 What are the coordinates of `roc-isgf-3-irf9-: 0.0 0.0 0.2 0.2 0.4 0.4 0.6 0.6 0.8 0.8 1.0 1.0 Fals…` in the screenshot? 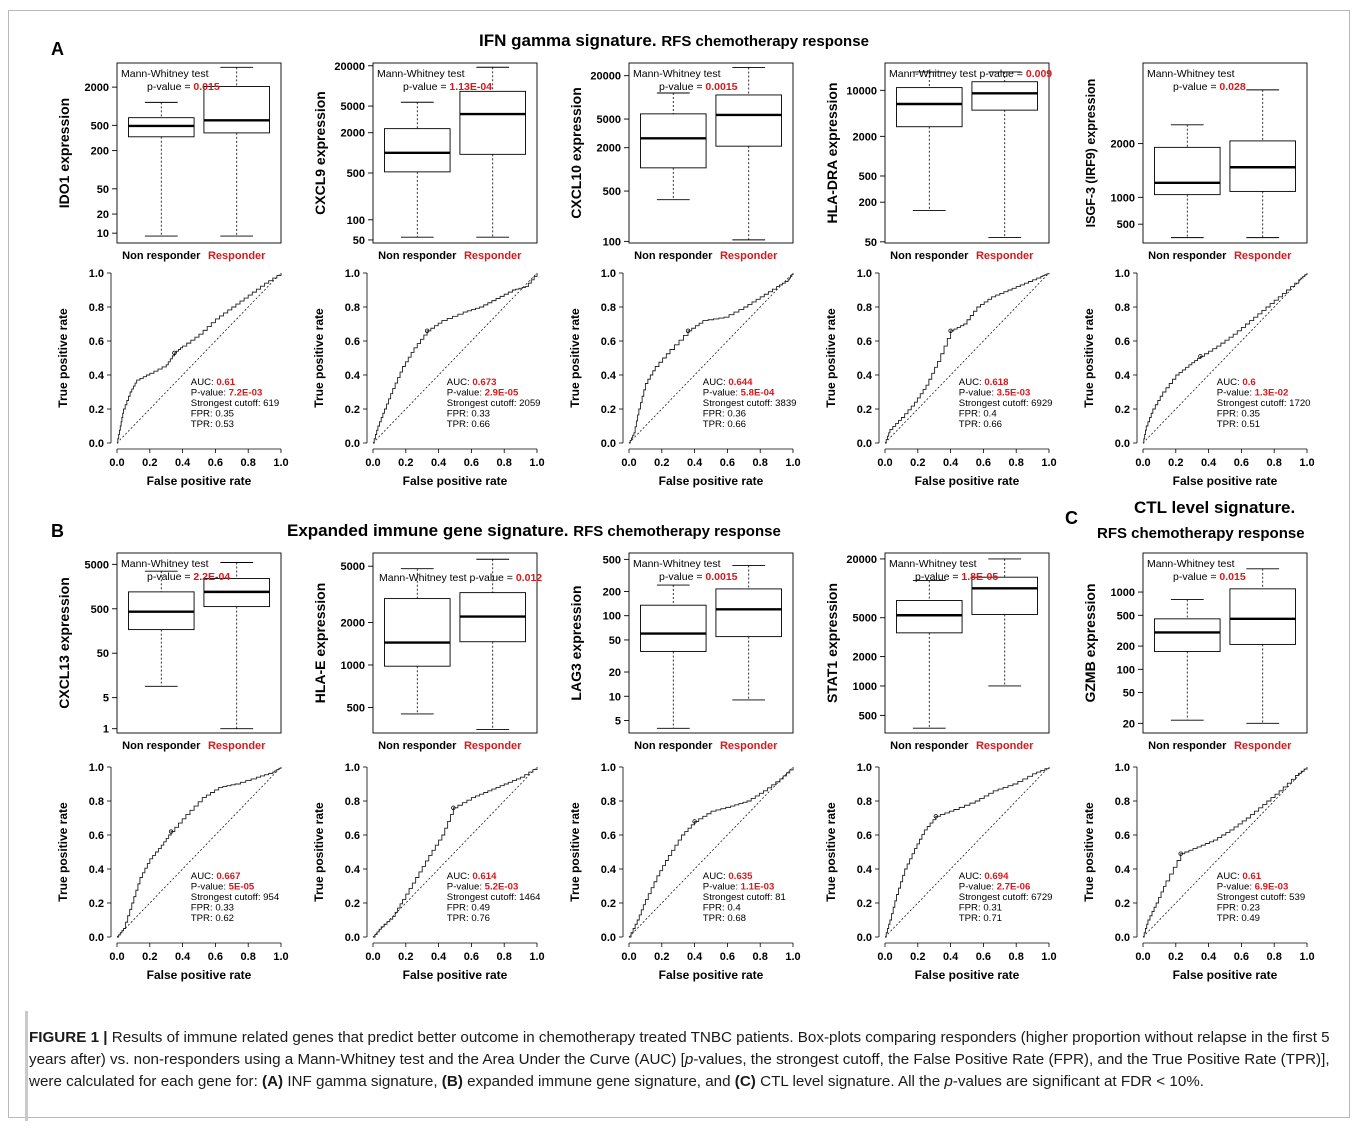 It's located at (1198, 378).